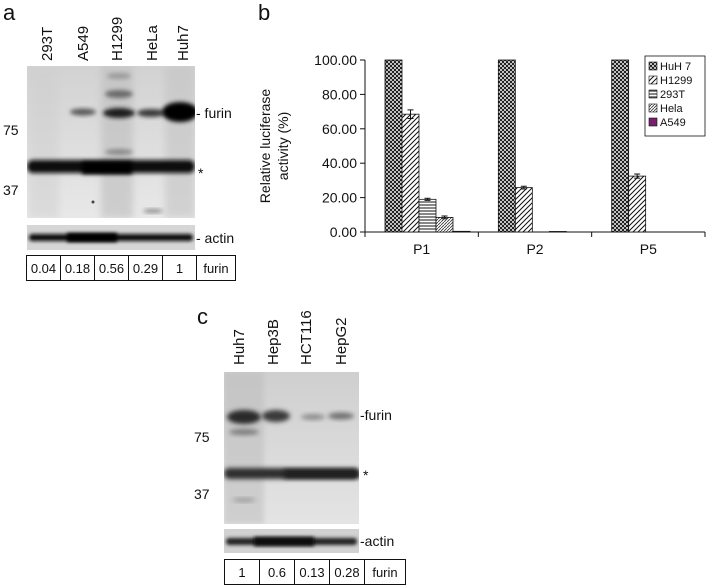 The height and width of the screenshot is (585, 714). I want to click on panel-a-furin-label: - furin, so click(214, 113).